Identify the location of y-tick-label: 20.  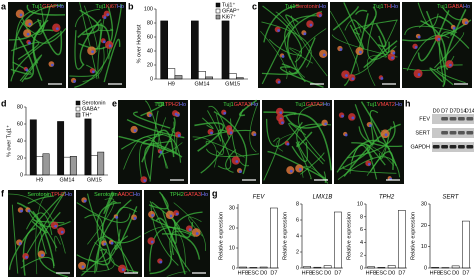
(150, 65).